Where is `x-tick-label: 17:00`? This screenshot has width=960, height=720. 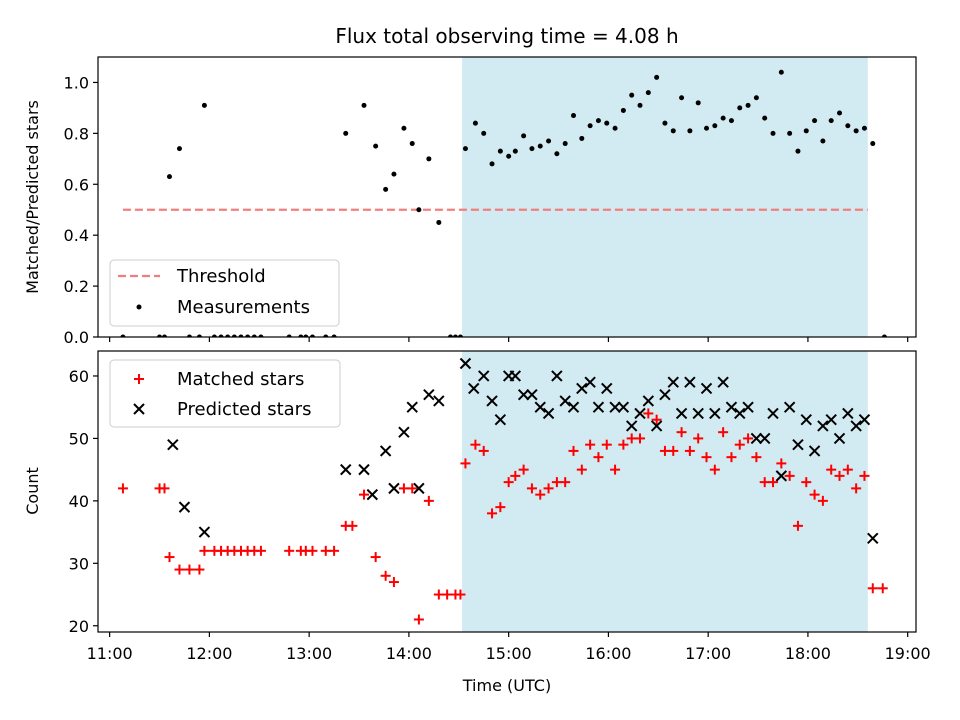 x-tick-label: 17:00 is located at coordinates (708, 653).